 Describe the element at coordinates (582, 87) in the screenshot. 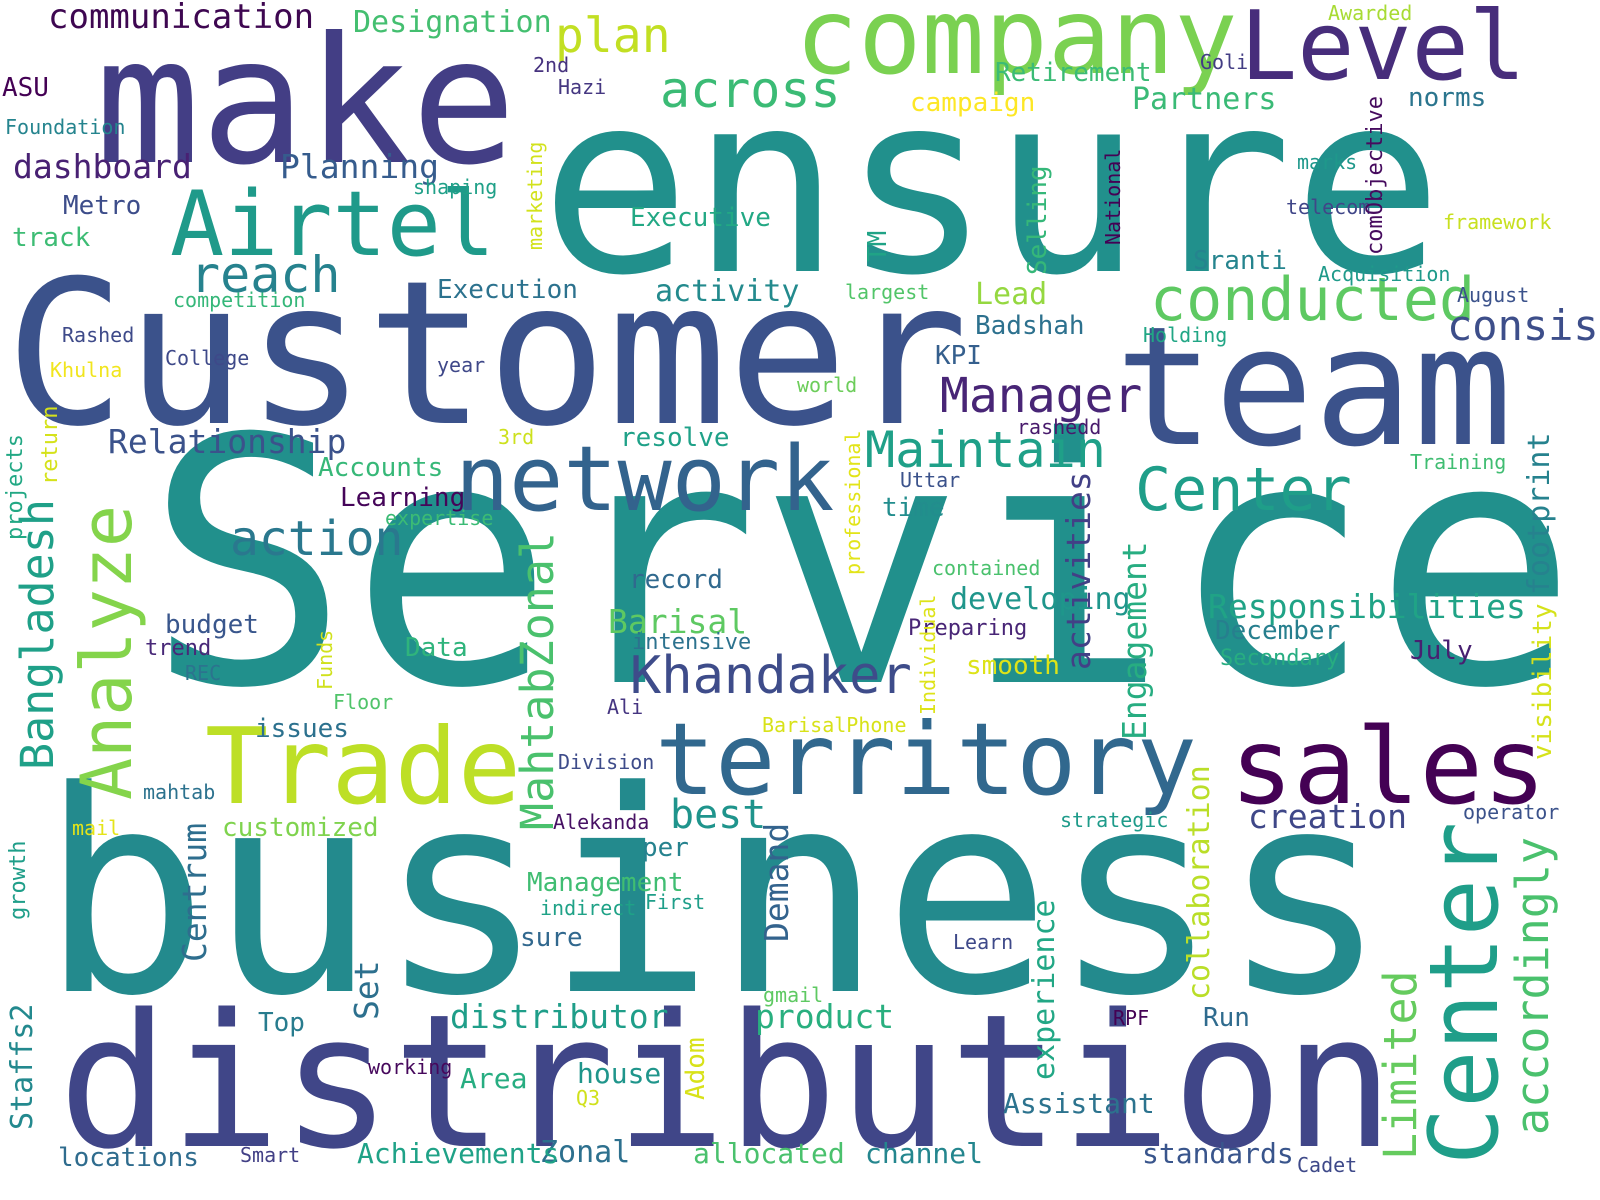

I see `word-awarded: Hazi` at that location.